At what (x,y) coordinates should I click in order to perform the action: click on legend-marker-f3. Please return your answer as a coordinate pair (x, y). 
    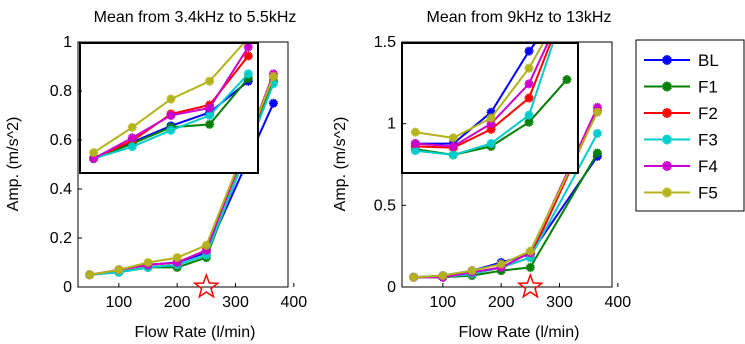
    Looking at the image, I should click on (667, 139).